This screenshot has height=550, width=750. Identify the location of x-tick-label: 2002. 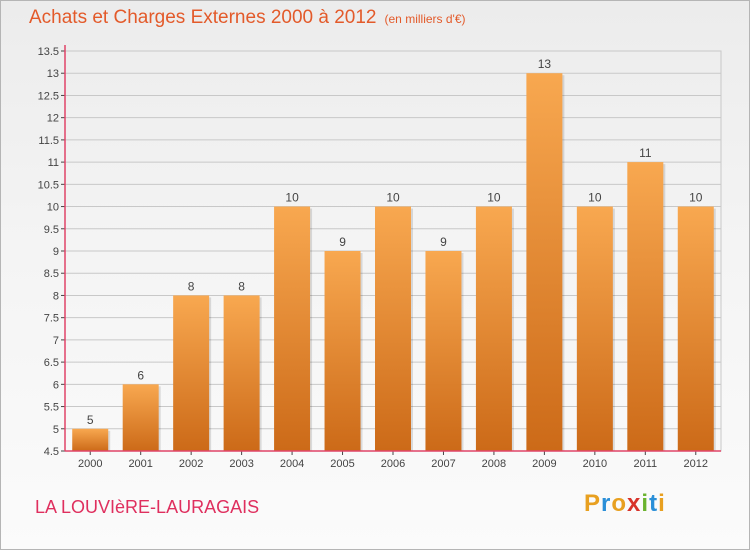
(191, 464).